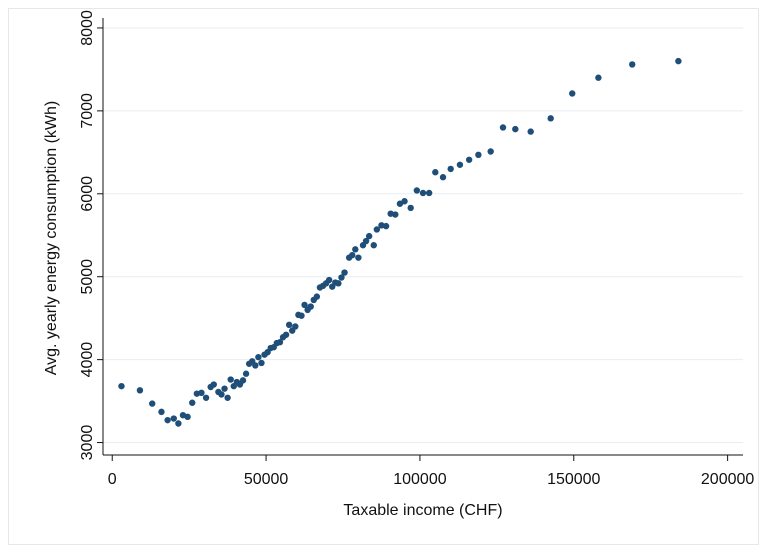 The height and width of the screenshot is (553, 767). I want to click on x-tick-label: 100000, so click(419, 479).